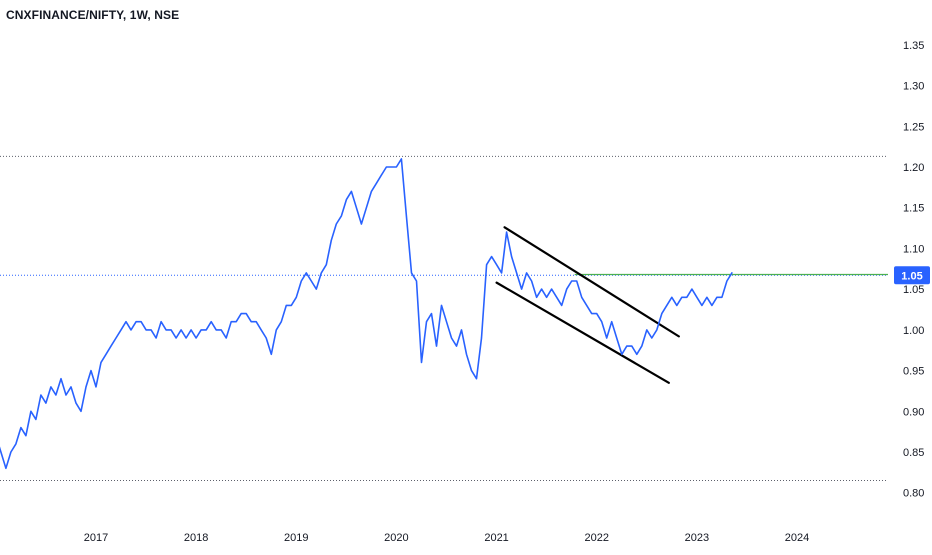  What do you see at coordinates (913, 290) in the screenshot?
I see `y-tick-label: 1.05` at bounding box center [913, 290].